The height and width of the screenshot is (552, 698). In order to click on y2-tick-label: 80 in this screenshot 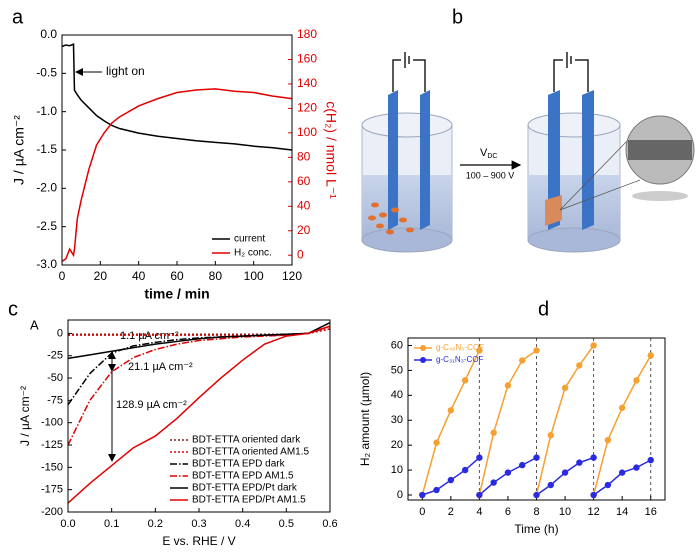, I will do `click(304, 157)`.